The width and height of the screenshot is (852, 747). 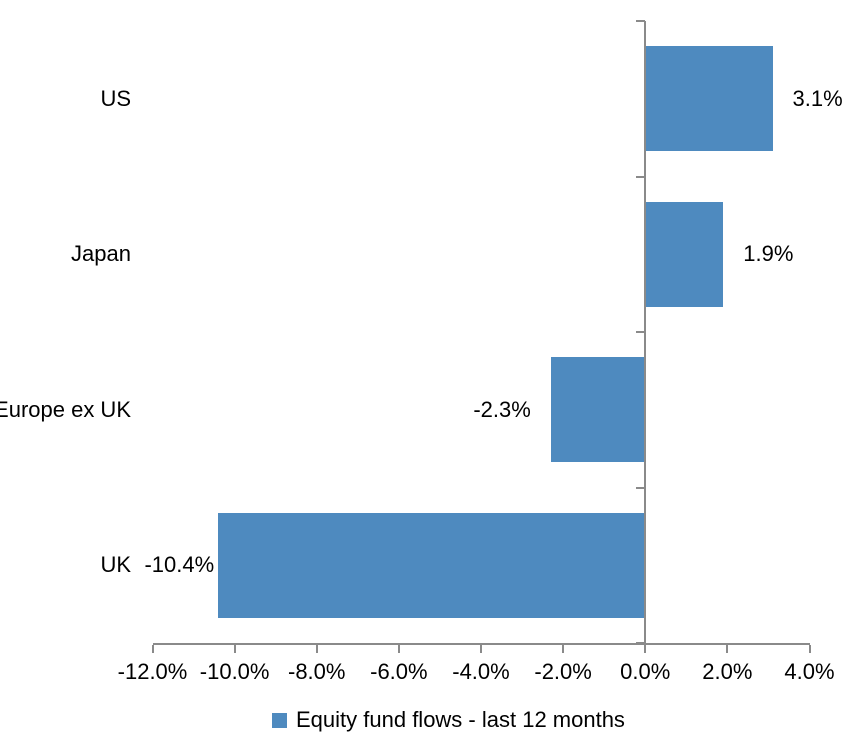 What do you see at coordinates (317, 671) in the screenshot?
I see `x-axis-tick-label: -8.0%` at bounding box center [317, 671].